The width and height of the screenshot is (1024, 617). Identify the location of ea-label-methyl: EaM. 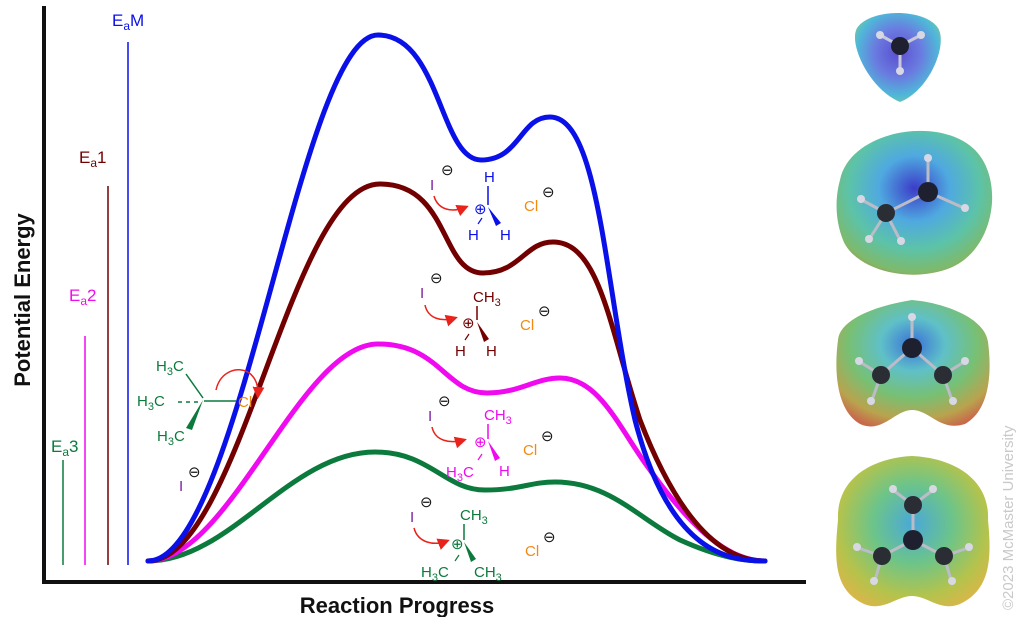
(128, 22).